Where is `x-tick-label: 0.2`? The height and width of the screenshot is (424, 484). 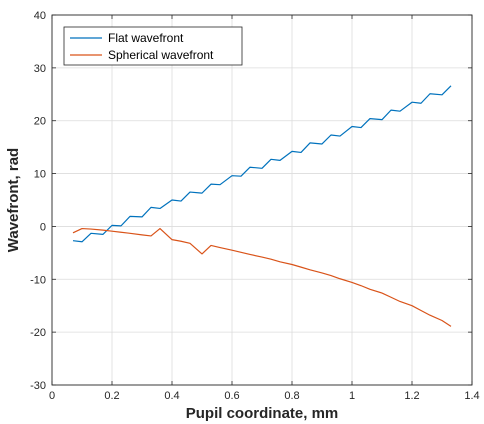
x-tick-label: 0.2 is located at coordinates (111, 396).